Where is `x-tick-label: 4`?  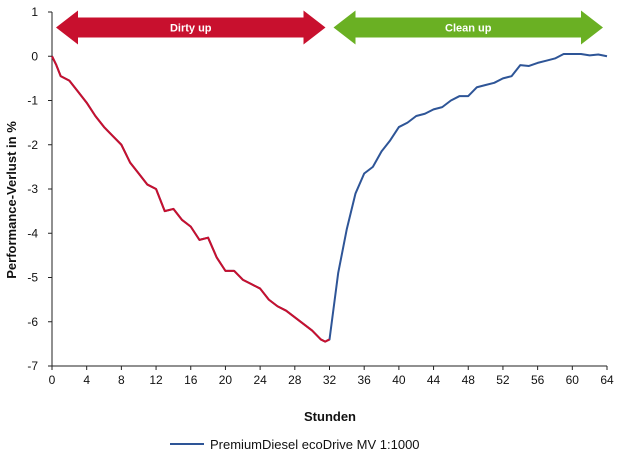
x-tick-label: 4 is located at coordinates (86, 380).